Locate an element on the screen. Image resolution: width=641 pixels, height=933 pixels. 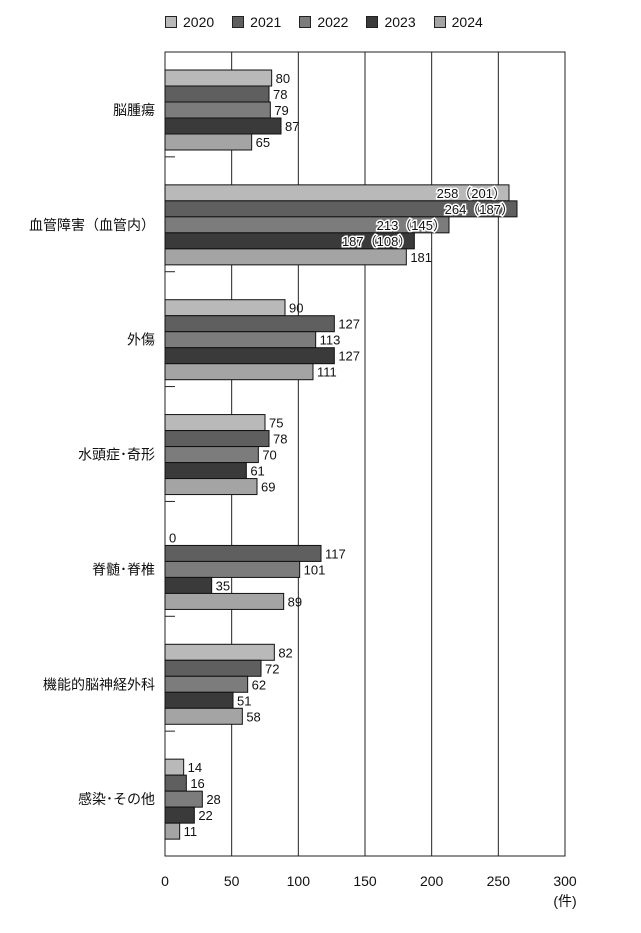
data-label: 264（187） is located at coordinates (479, 209).